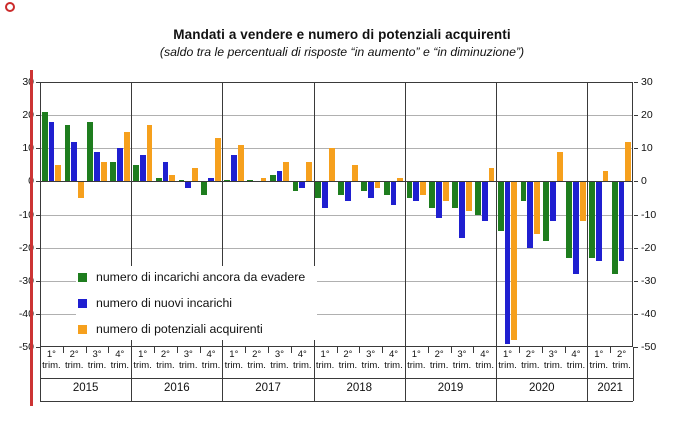  Describe the element at coordinates (191, 277) in the screenshot. I see `legend-item: numero di incarichi ancora da evadere` at that location.